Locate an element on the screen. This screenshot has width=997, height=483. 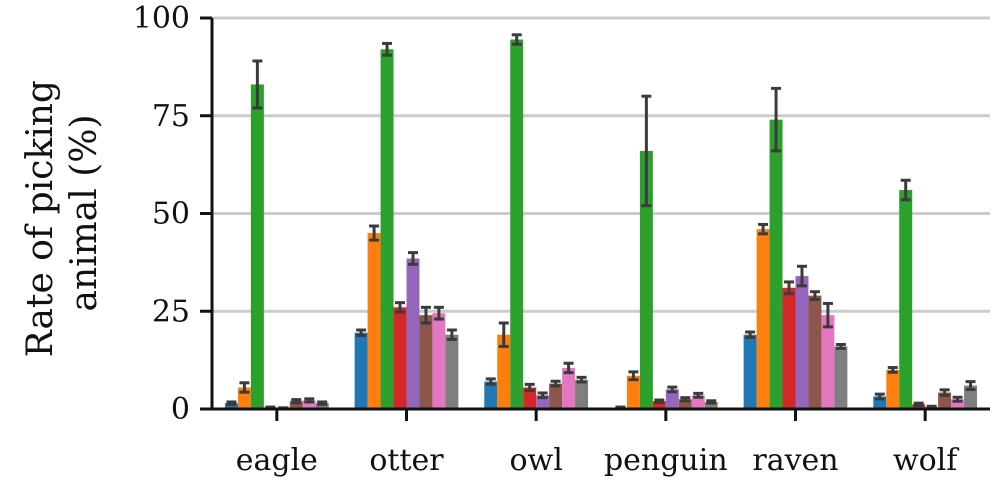
x-tick-label: eagle is located at coordinates (277, 460).